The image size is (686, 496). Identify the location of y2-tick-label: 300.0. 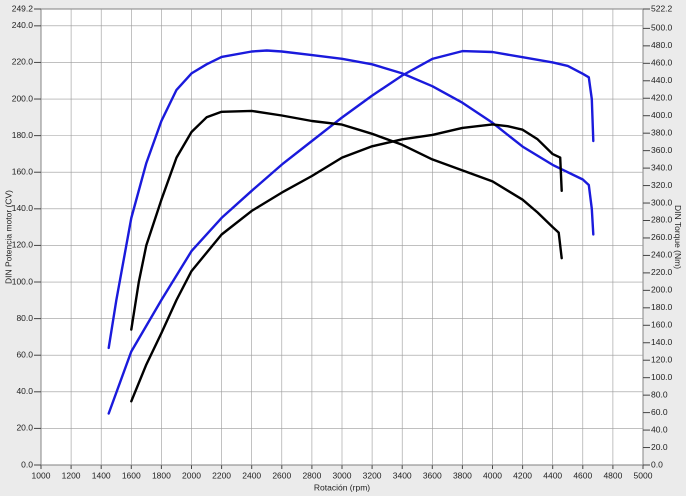
(662, 202).